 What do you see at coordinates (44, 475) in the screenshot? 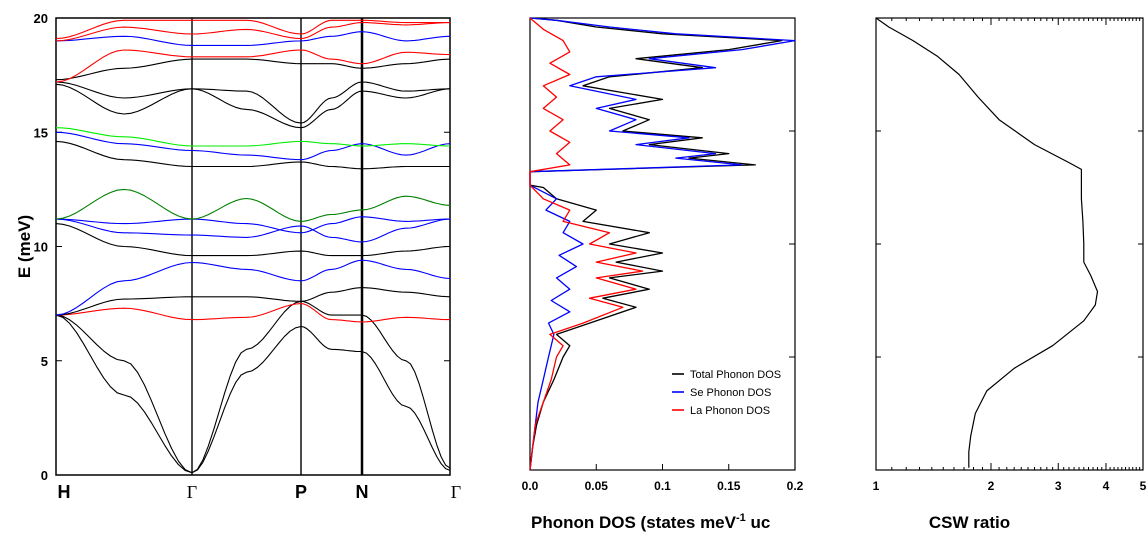
I see `y-tick-label: 0` at bounding box center [44, 475].